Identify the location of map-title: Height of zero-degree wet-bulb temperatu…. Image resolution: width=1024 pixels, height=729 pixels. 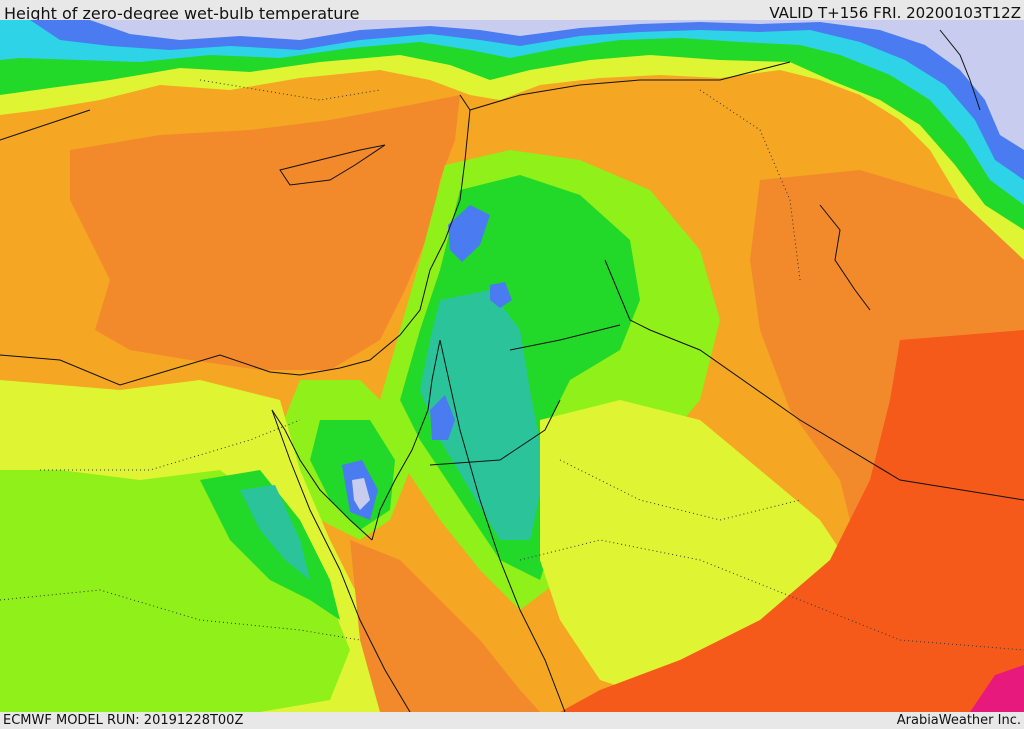
(182, 12).